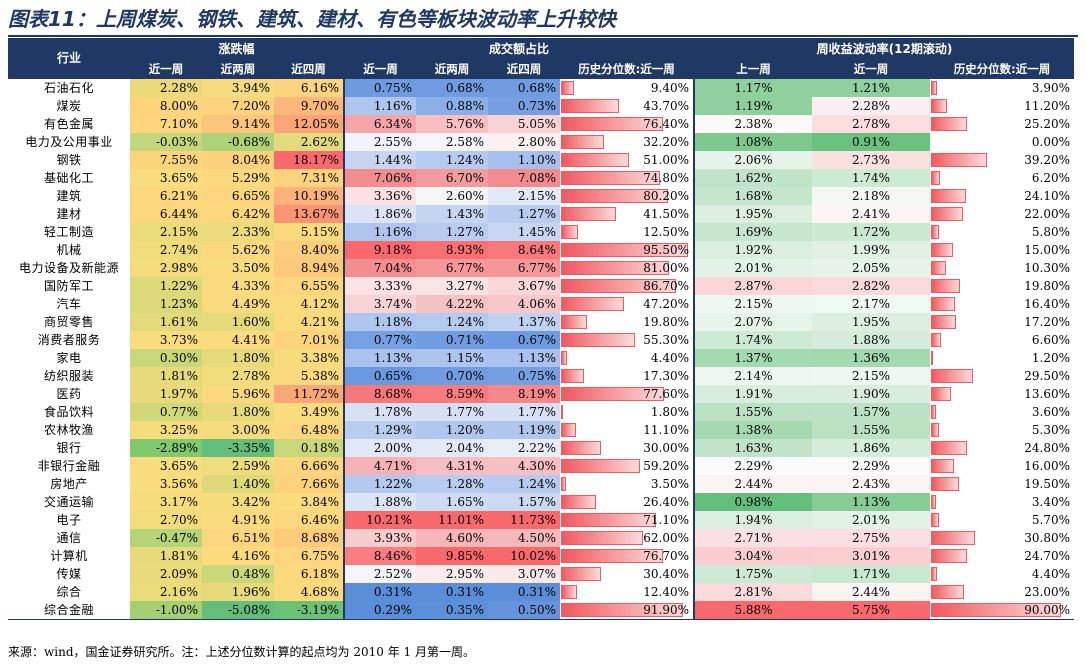 This screenshot has width=1086, height=665. What do you see at coordinates (1002, 250) in the screenshot?
I see `vol-percentile: 15.00%` at bounding box center [1002, 250].